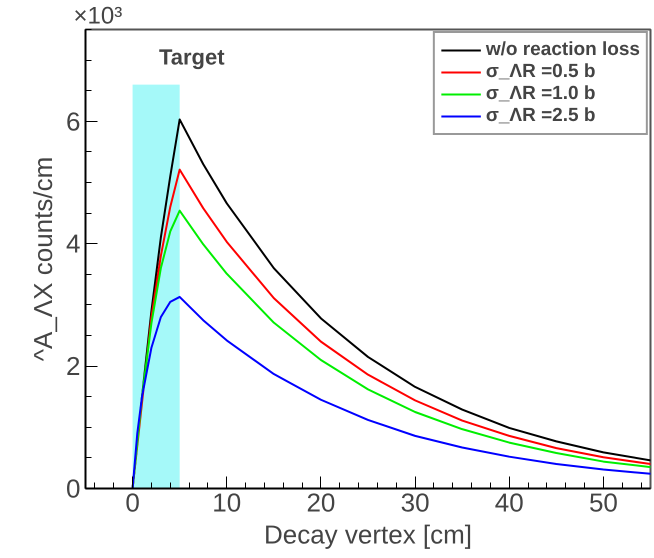 This screenshot has width=654, height=558. Describe the element at coordinates (43, 259) in the screenshot. I see `y-axis-title: ^A_ΛX counts/cm` at that location.